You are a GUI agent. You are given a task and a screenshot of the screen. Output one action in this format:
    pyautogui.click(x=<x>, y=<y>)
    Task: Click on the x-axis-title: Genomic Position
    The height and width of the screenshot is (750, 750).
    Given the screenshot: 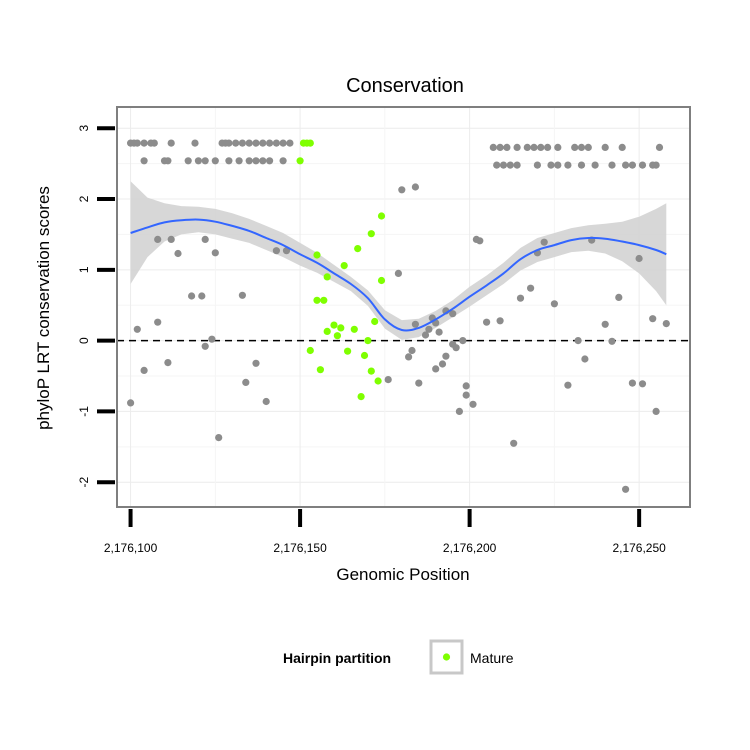 What is the action you would take?
    pyautogui.click(x=402, y=574)
    